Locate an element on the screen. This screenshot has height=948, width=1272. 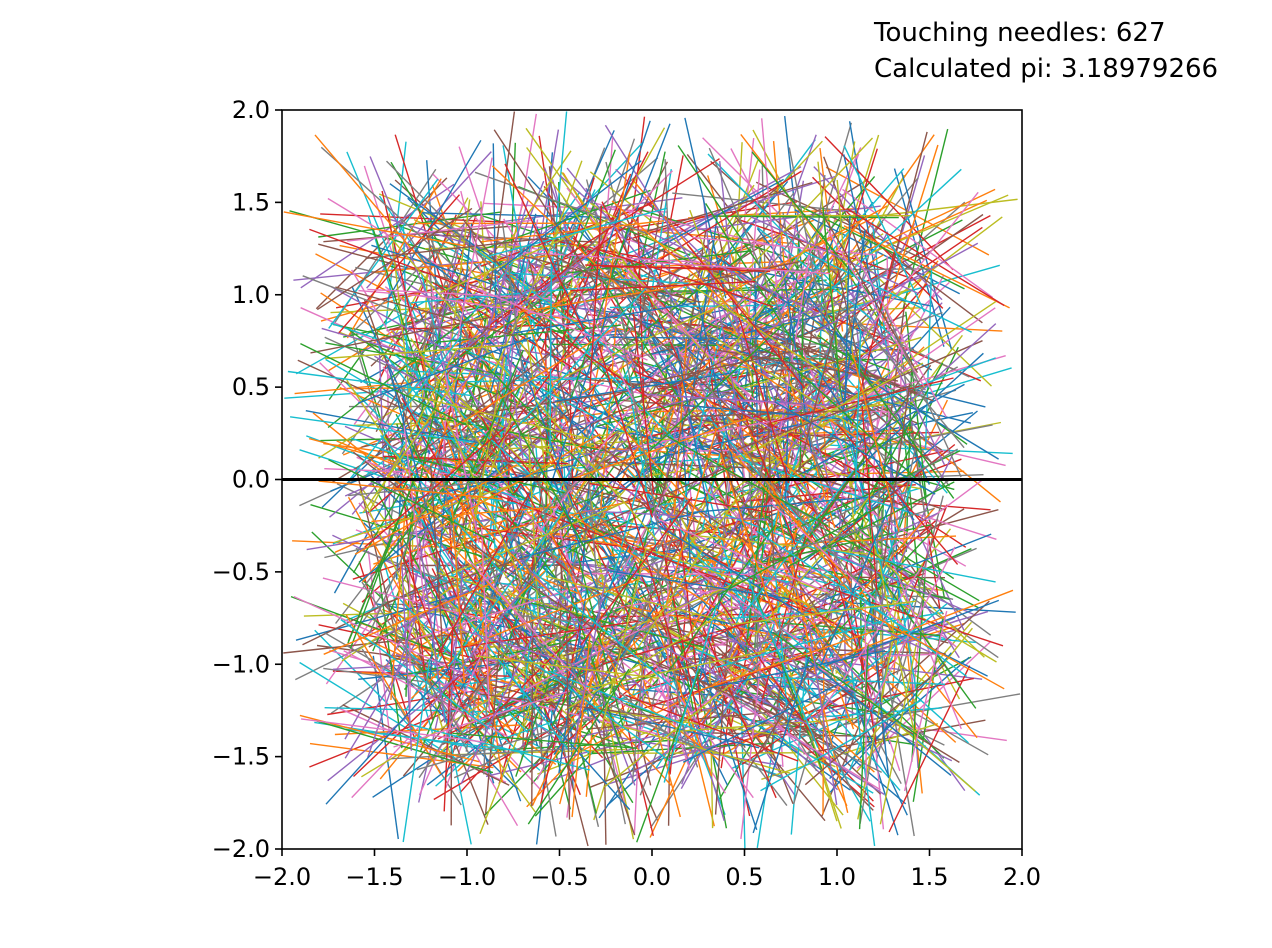
y-tick-label: 0.0 is located at coordinates (251, 480).